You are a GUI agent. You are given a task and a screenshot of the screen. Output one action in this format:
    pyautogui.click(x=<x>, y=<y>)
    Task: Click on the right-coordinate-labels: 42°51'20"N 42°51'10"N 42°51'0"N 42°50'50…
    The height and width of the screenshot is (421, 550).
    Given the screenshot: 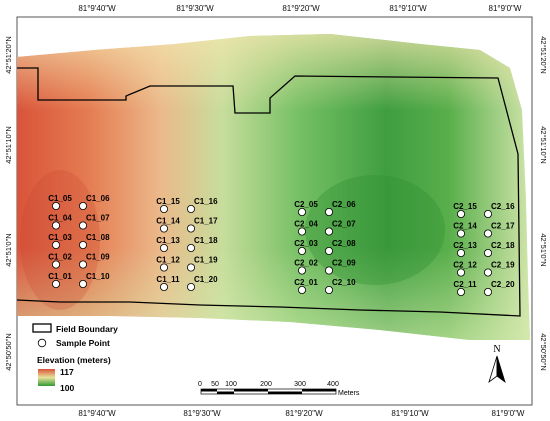 What is the action you would take?
    pyautogui.click(x=543, y=203)
    